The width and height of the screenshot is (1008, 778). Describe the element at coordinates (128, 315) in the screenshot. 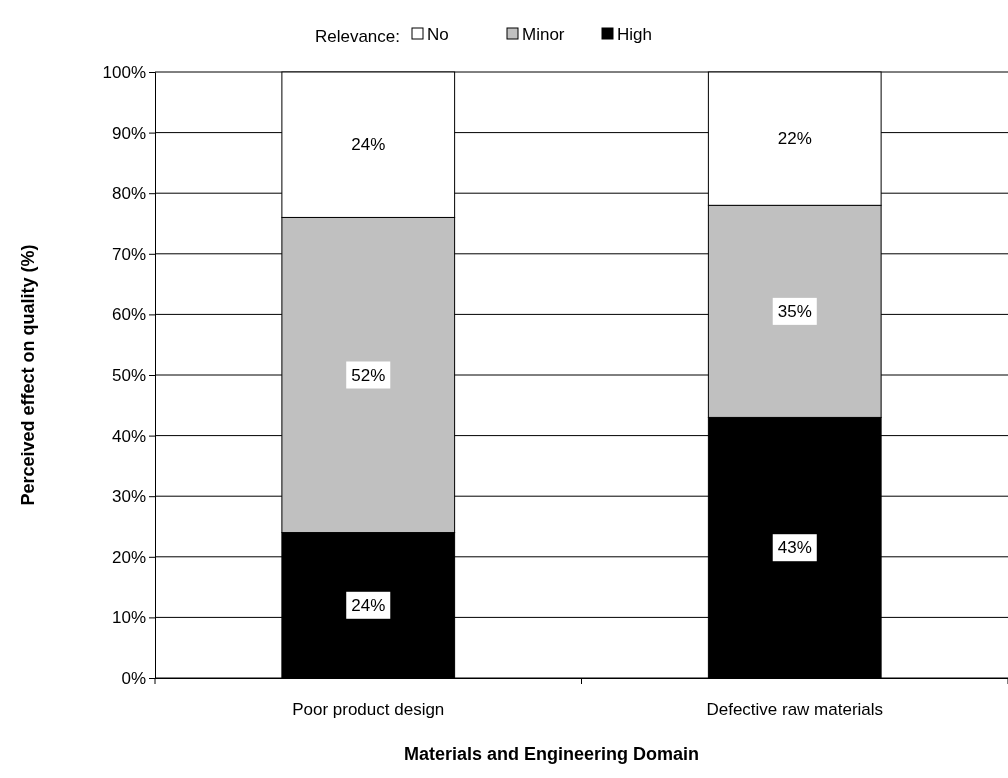

I see `y-tick-label: 60%` at that location.